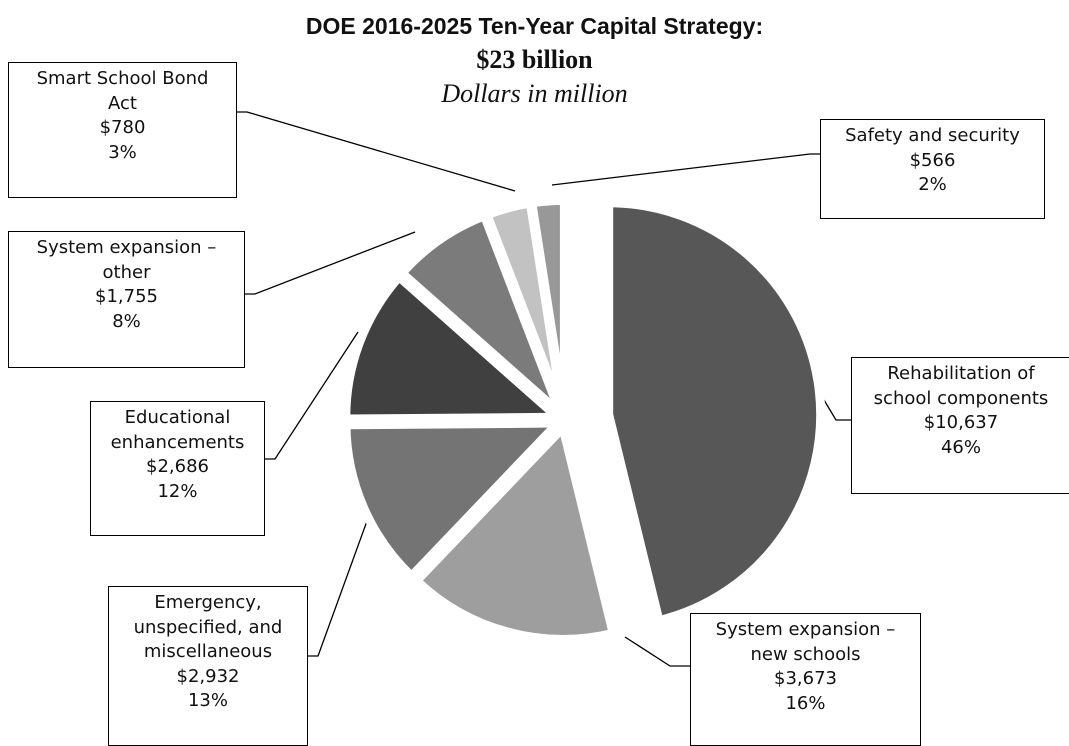 Image resolution: width=1069 pixels, height=746 pixels. I want to click on slice-percent-label: 12%, so click(177, 491).